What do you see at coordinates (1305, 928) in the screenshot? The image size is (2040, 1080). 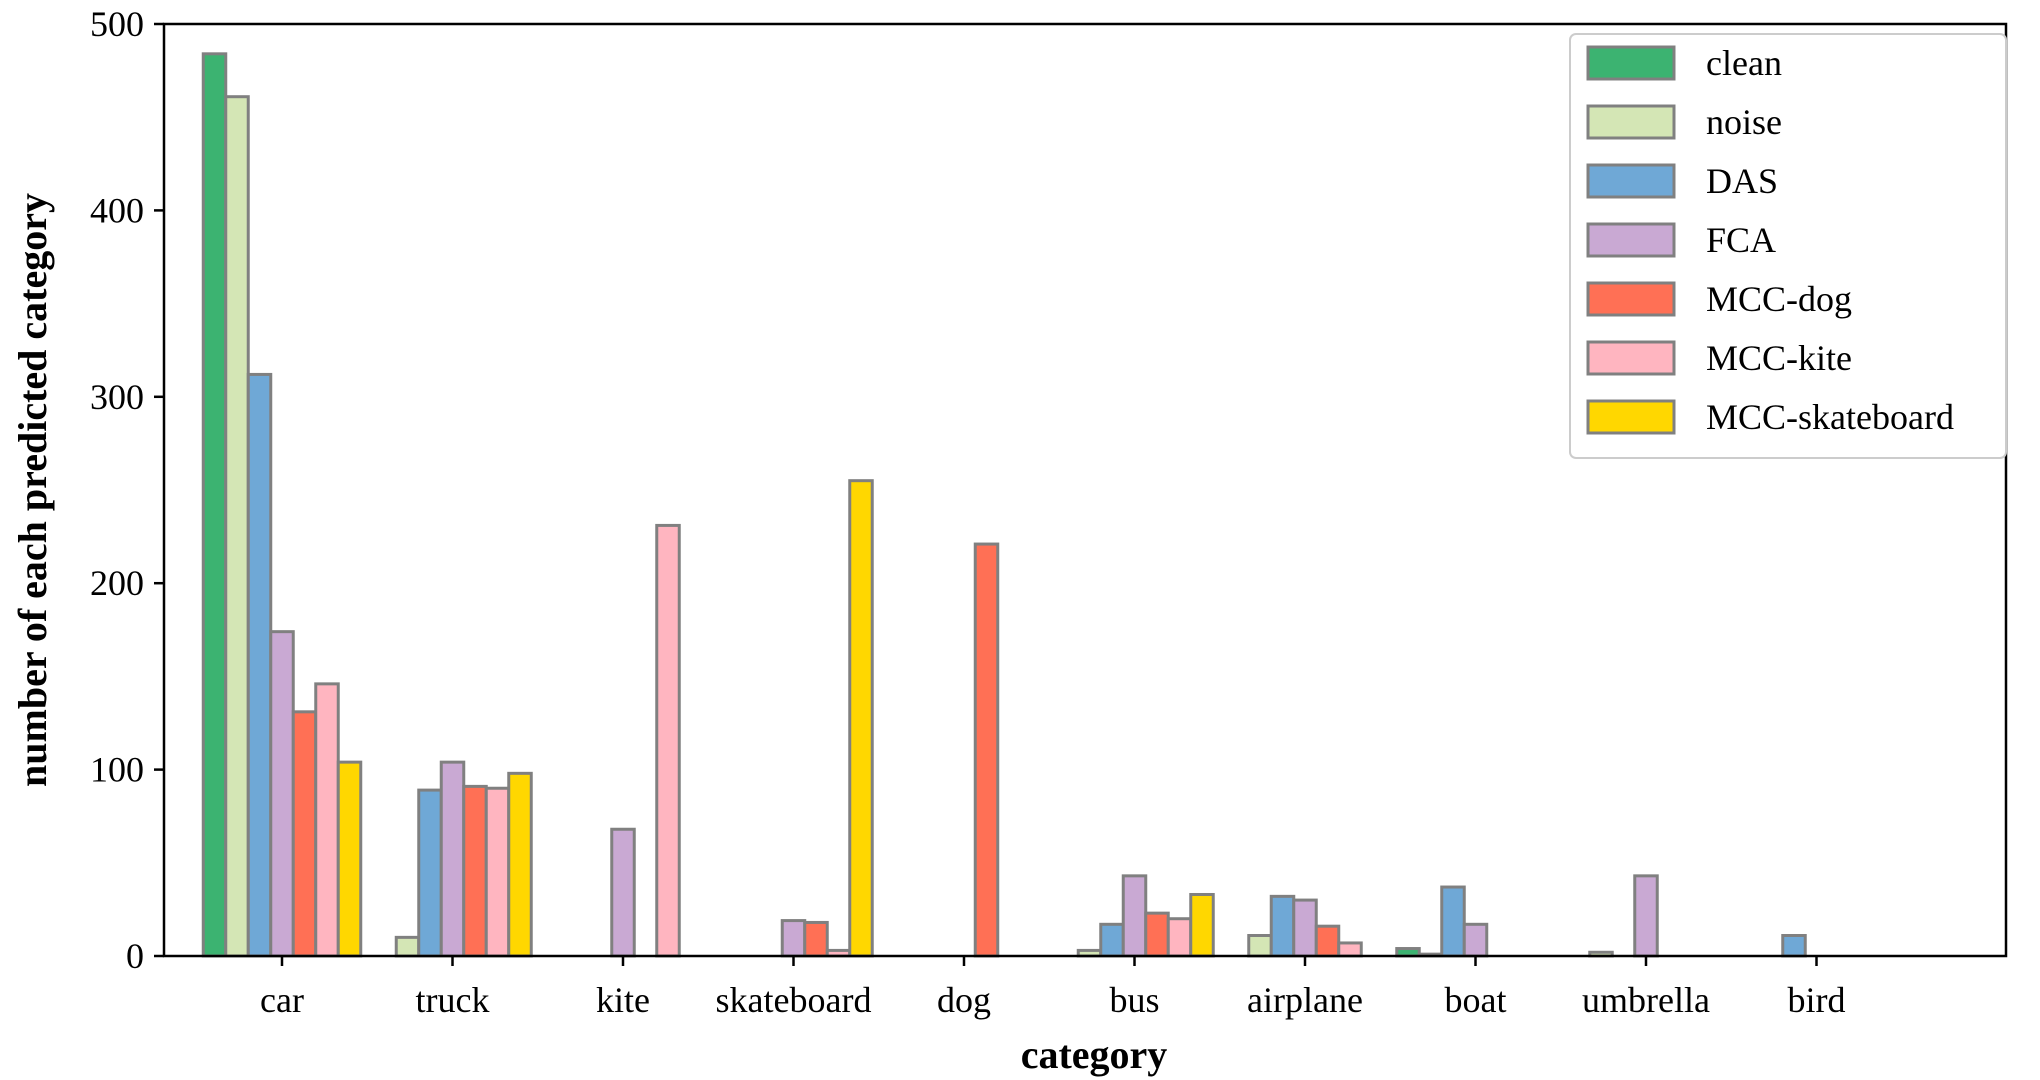 I see `bar-FCA-airplane` at bounding box center [1305, 928].